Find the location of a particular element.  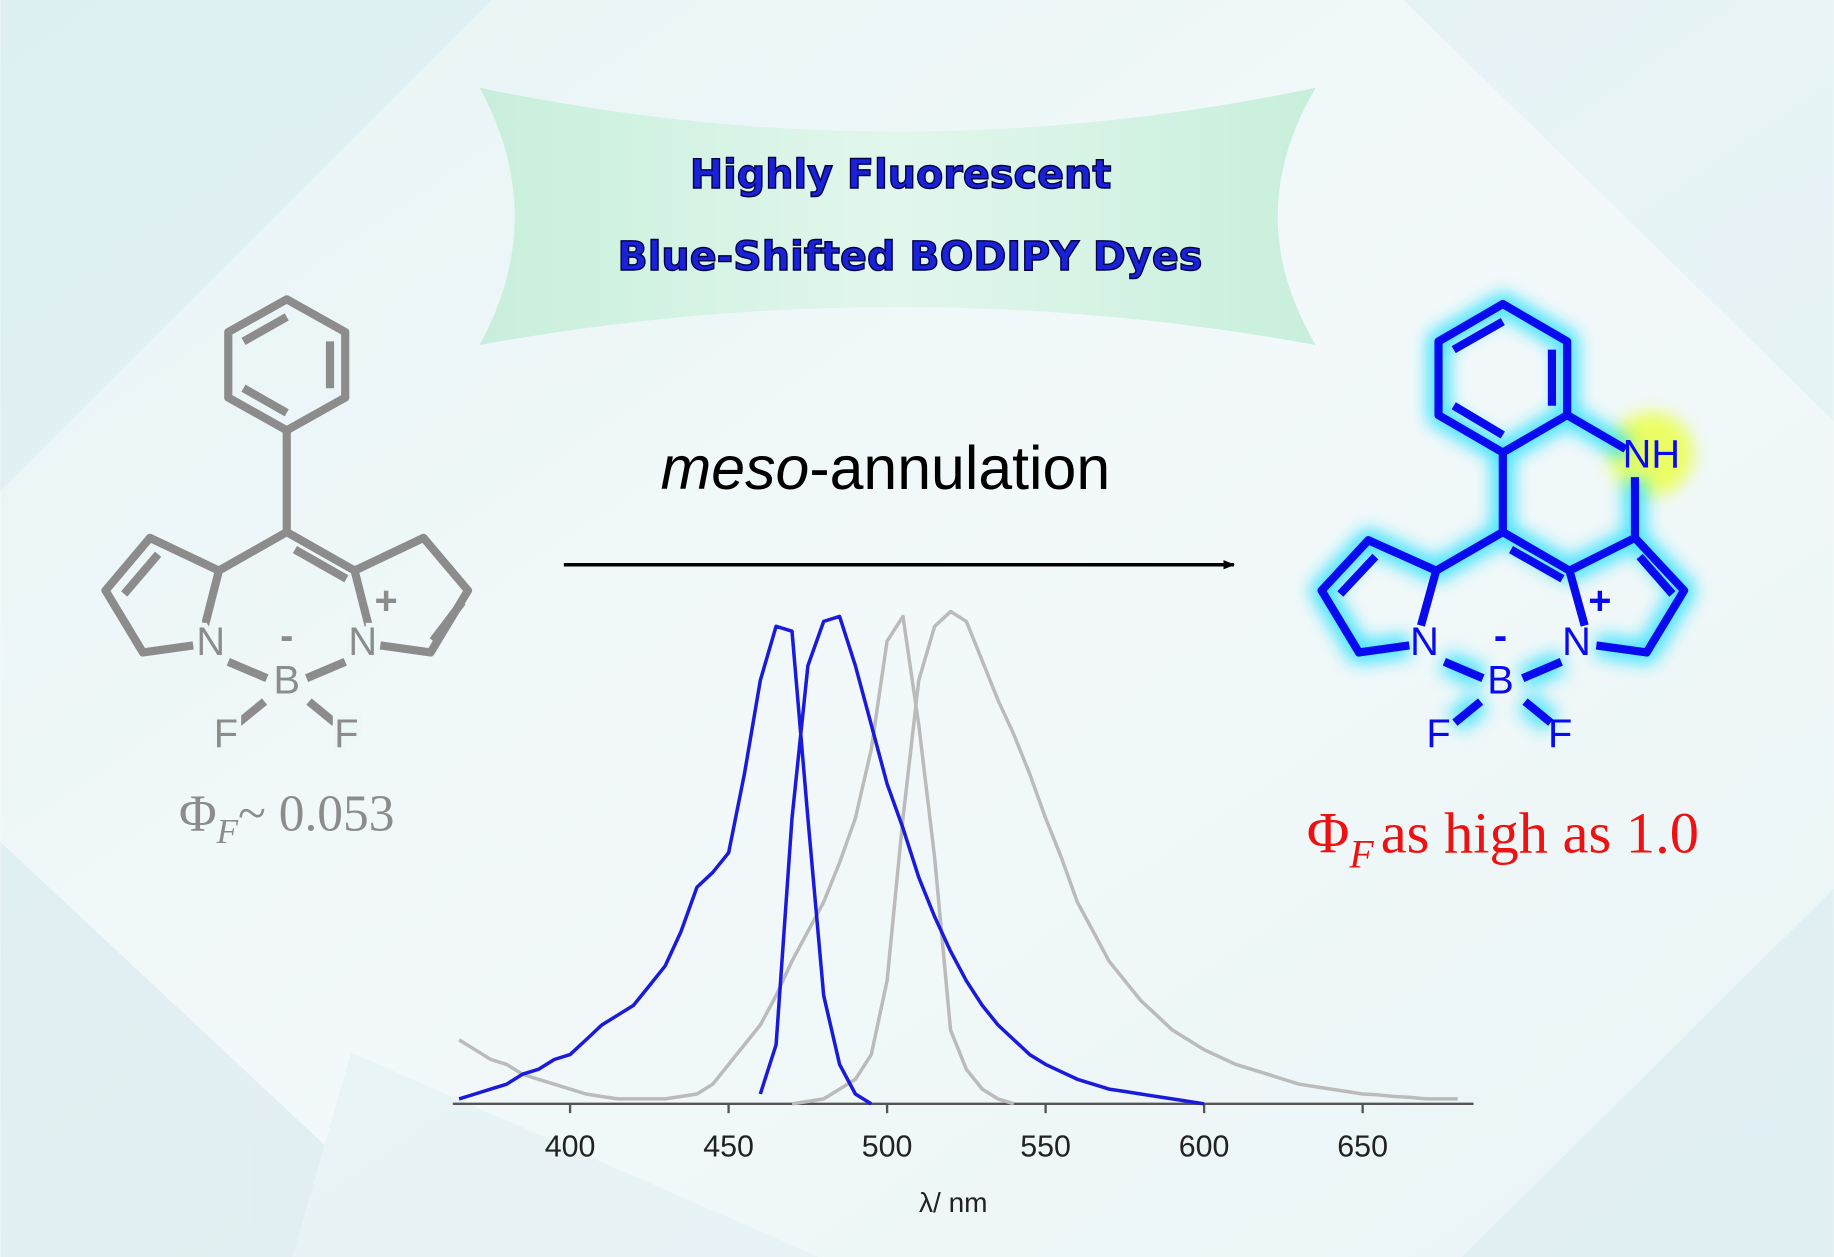

x-axis-label: λ/ nm is located at coordinates (953, 1202).